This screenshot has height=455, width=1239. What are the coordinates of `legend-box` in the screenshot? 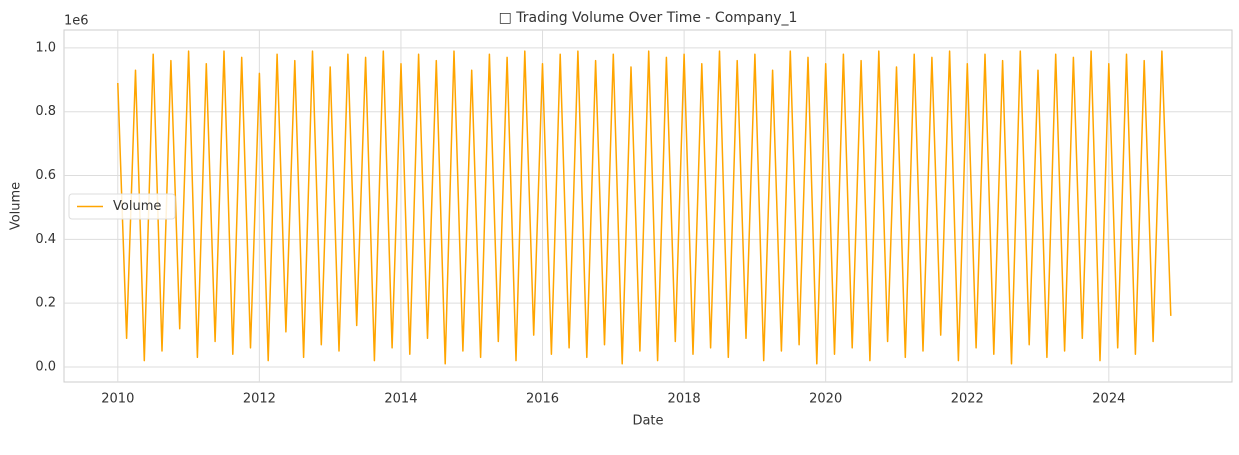 It's located at (122, 206).